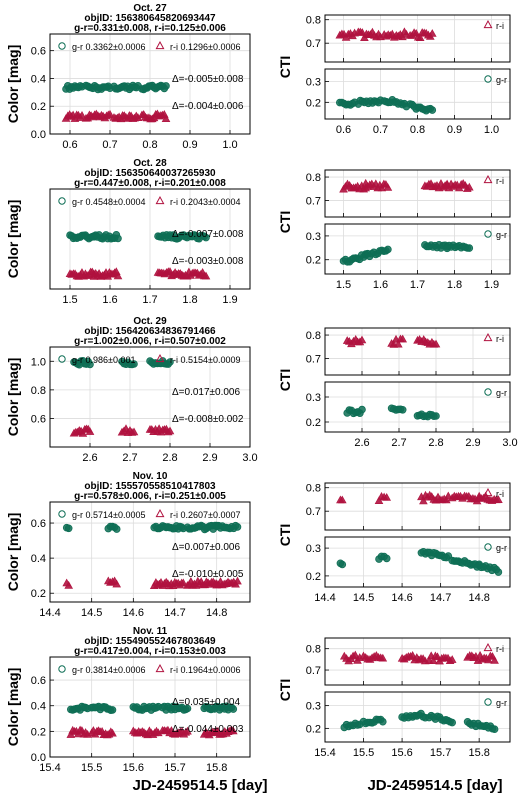 The width and height of the screenshot is (520, 797). What do you see at coordinates (89, 458) in the screenshot?
I see `color-panel-x-tick-label: 2.6` at bounding box center [89, 458].